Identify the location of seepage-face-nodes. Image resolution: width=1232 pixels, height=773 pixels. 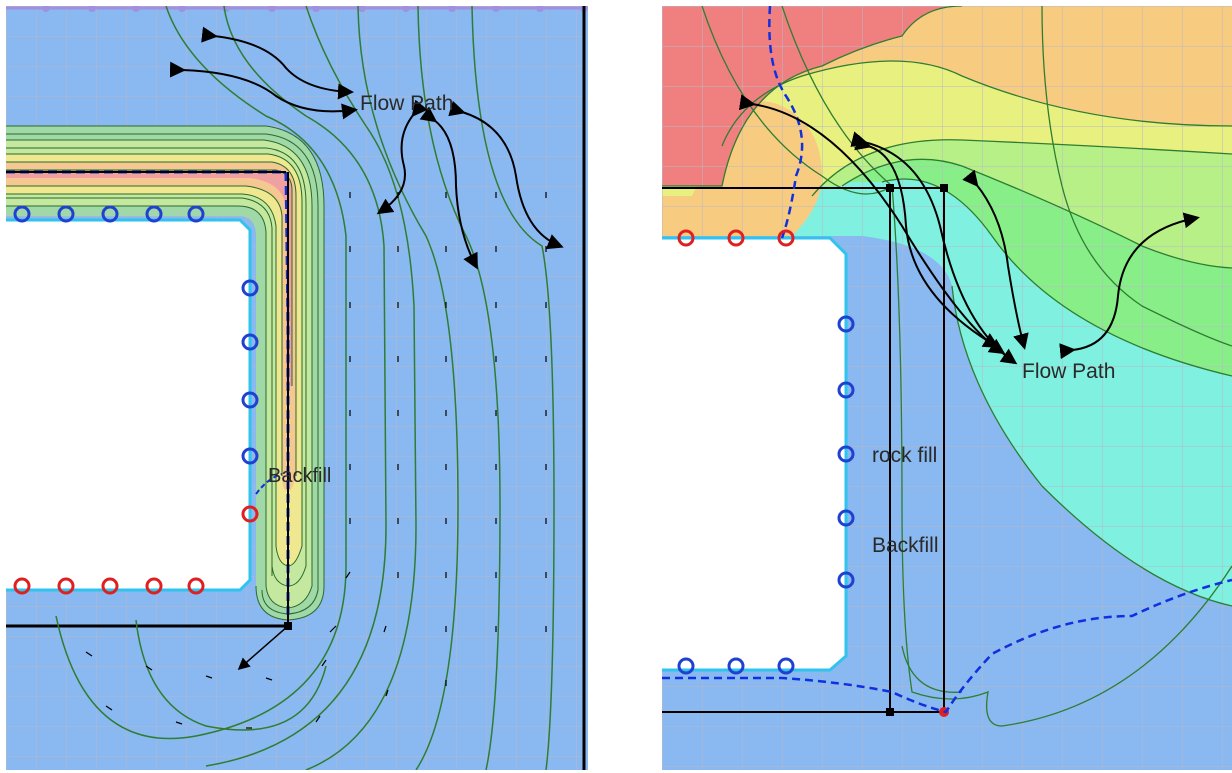
(136, 550).